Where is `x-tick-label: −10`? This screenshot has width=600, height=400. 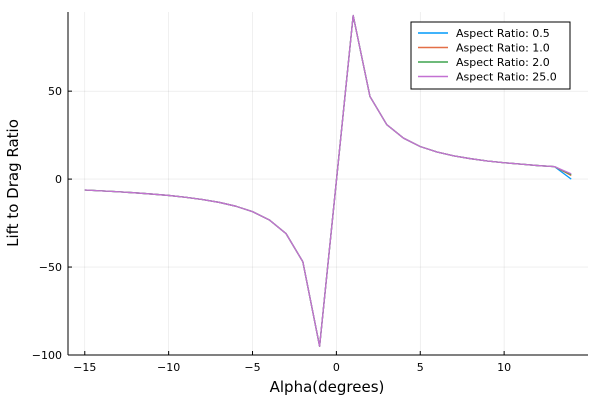 x-tick-label: −10 is located at coordinates (168, 367).